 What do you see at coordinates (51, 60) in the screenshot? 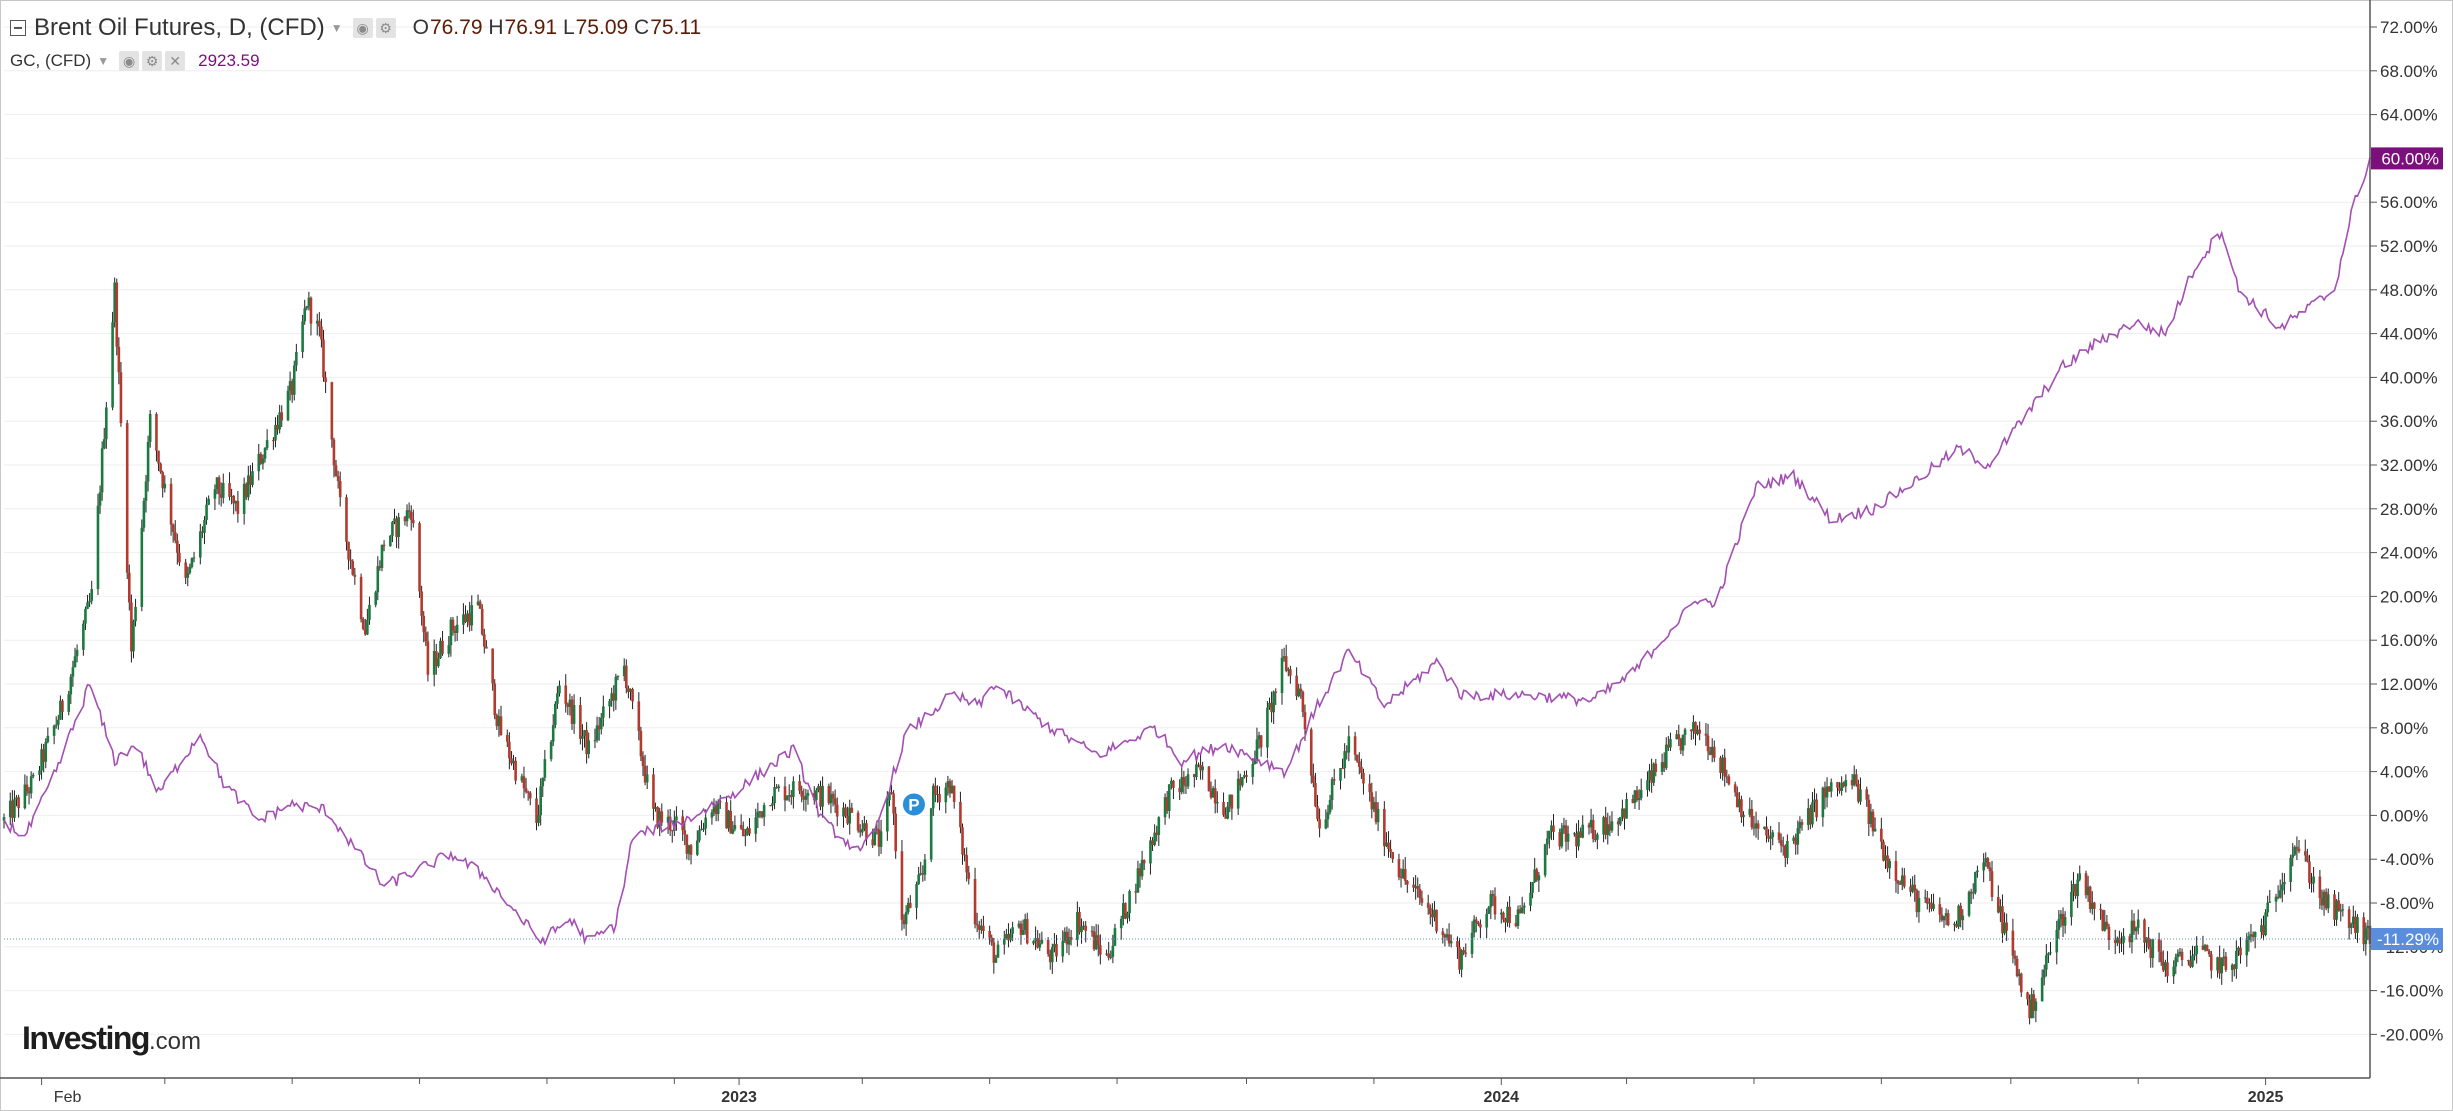
I see `compare-series-title: GC, (CFD)` at bounding box center [51, 60].